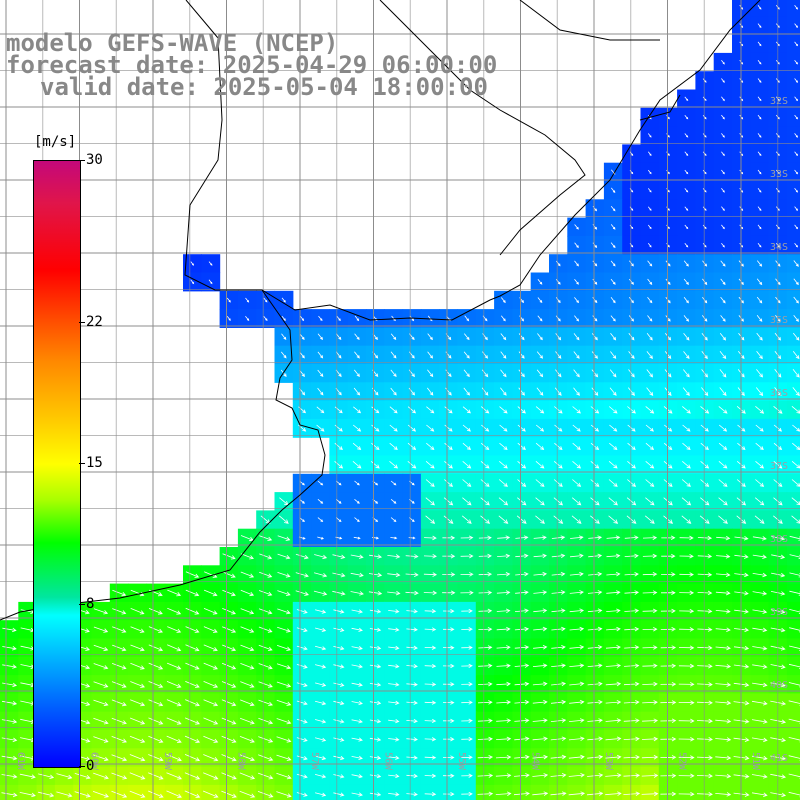 This screenshot has height=800, width=800. What do you see at coordinates (82, 160) in the screenshot?
I see `colorbar-tick` at bounding box center [82, 160].